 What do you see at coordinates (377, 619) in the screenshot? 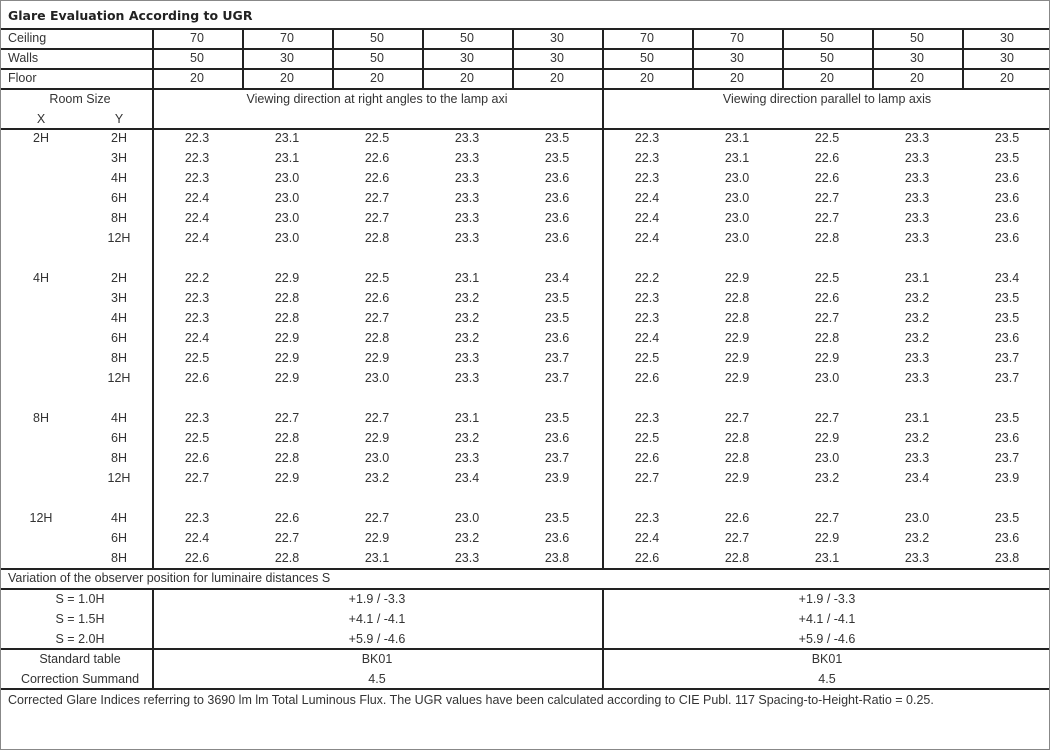
I see `variation-right: +4.1 / -4.1` at bounding box center [377, 619].